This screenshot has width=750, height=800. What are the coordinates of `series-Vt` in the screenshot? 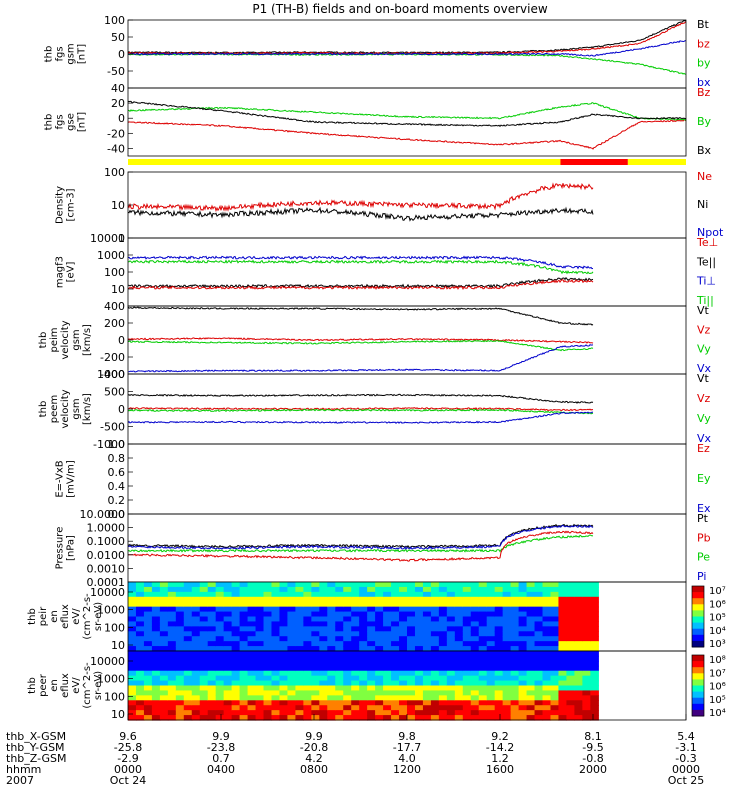 It's located at (360, 316).